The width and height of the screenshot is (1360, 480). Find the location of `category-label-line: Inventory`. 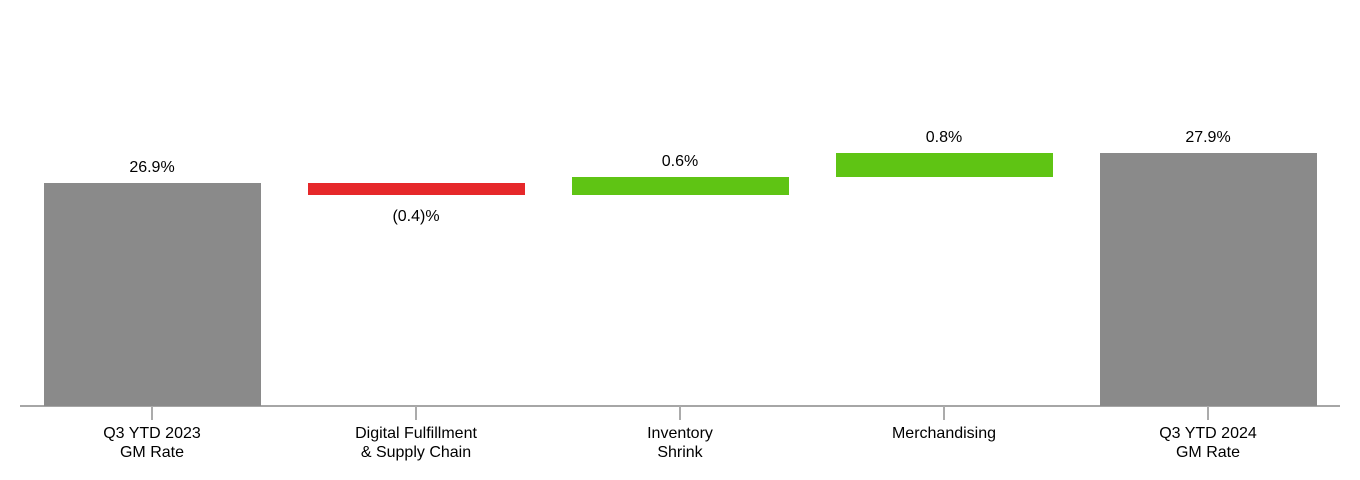

category-label-line: Inventory is located at coordinates (680, 433).